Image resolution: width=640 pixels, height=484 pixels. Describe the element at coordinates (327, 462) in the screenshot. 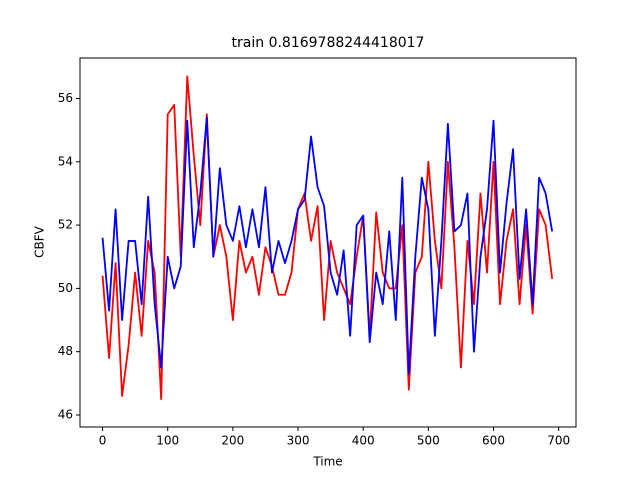

I see `x-axis-label: Time` at that location.